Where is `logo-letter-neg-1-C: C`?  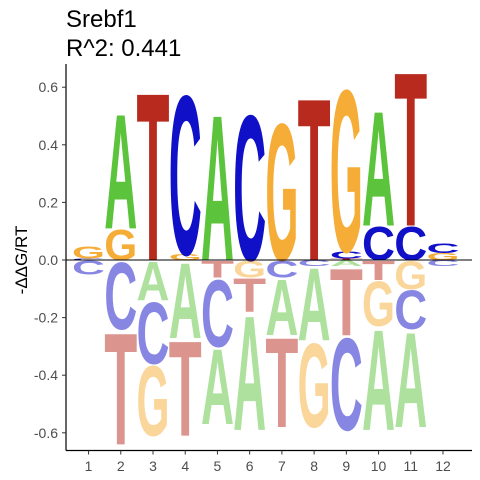
logo-letter-neg-1-C: C is located at coordinates (88, 268).